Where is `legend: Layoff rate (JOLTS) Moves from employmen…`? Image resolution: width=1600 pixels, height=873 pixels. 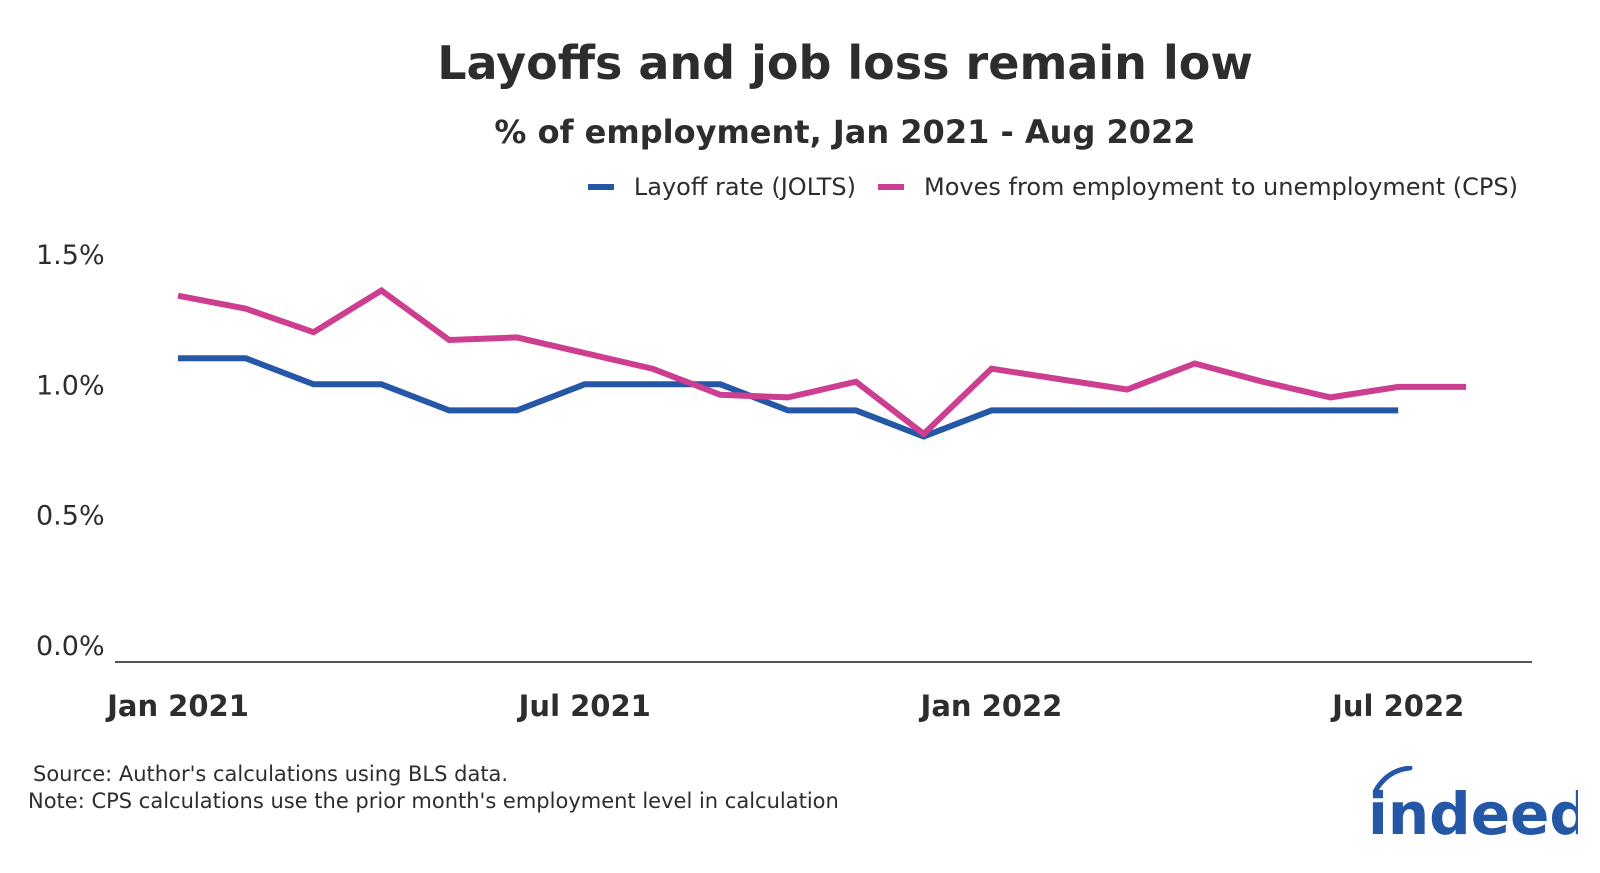
legend: Layoff rate (JOLTS) Moves from employmen… is located at coordinates (1042, 187).